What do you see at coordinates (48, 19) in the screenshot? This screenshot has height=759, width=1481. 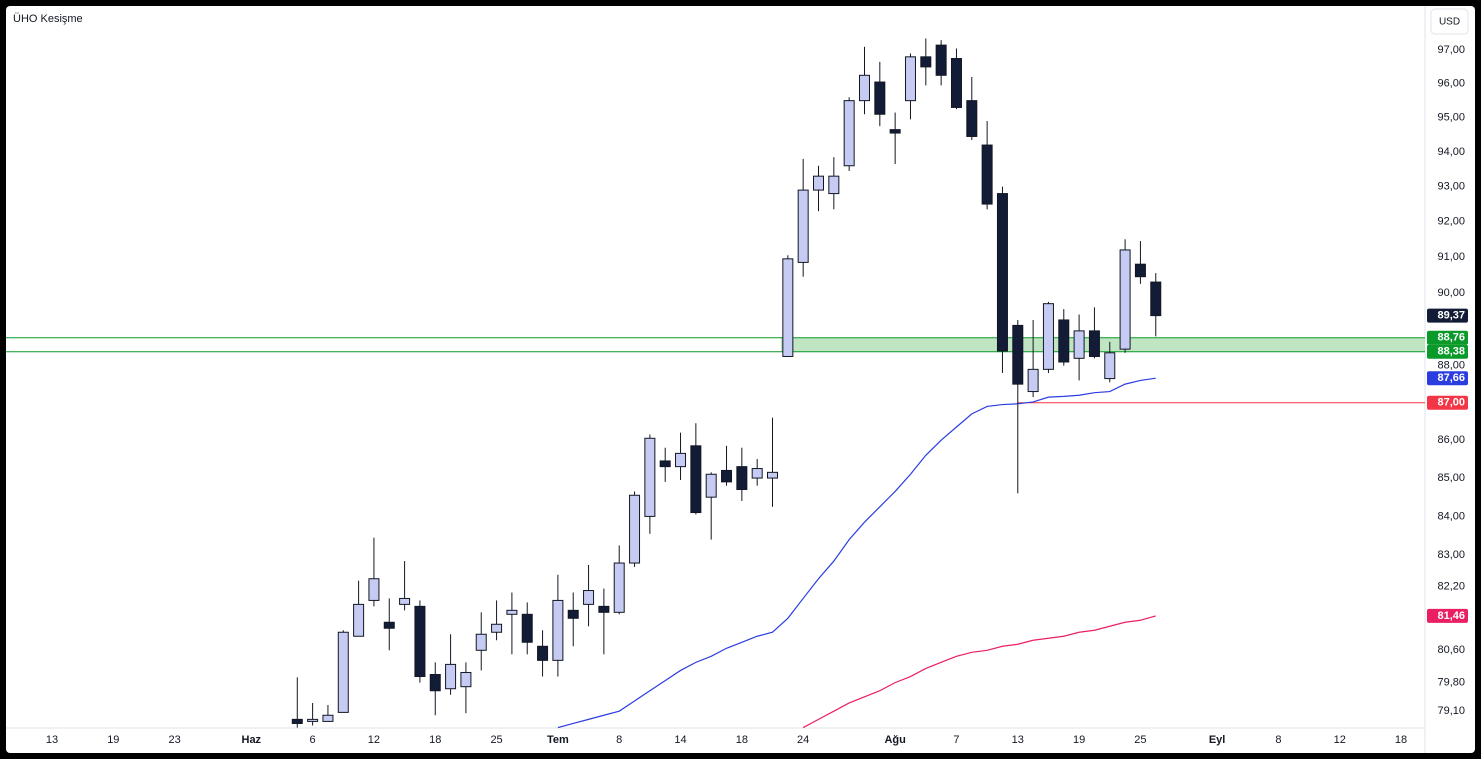 I see `chart-title: ÜHO Kesişme` at bounding box center [48, 19].